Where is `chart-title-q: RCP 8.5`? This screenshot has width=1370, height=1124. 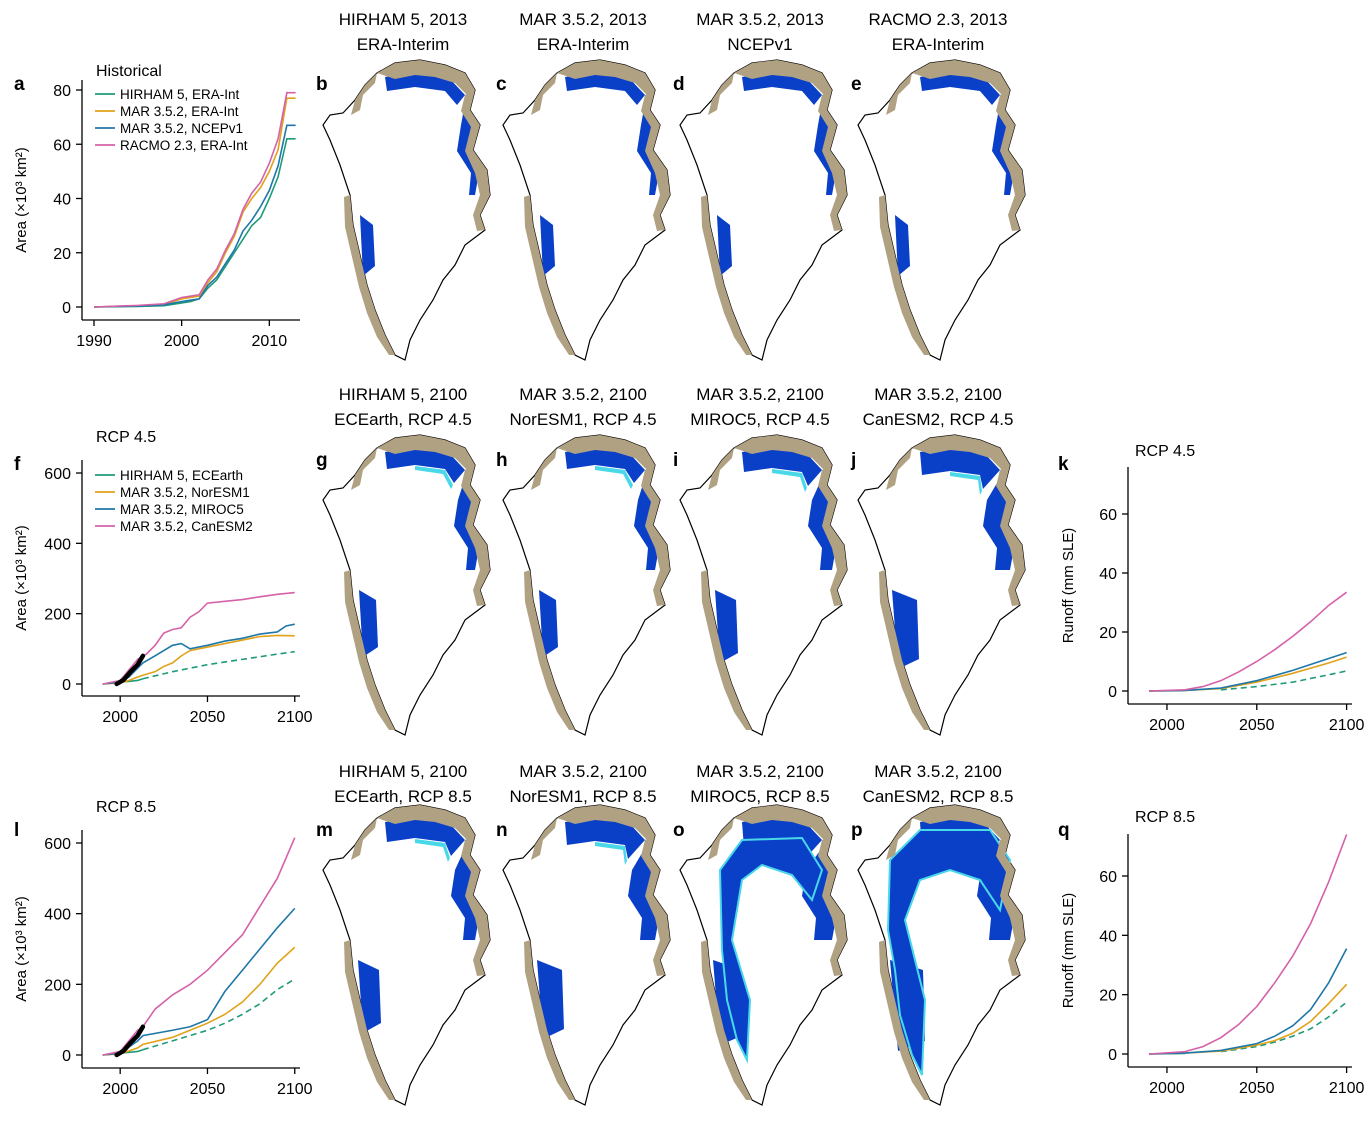 chart-title-q: RCP 8.5 is located at coordinates (1165, 817).